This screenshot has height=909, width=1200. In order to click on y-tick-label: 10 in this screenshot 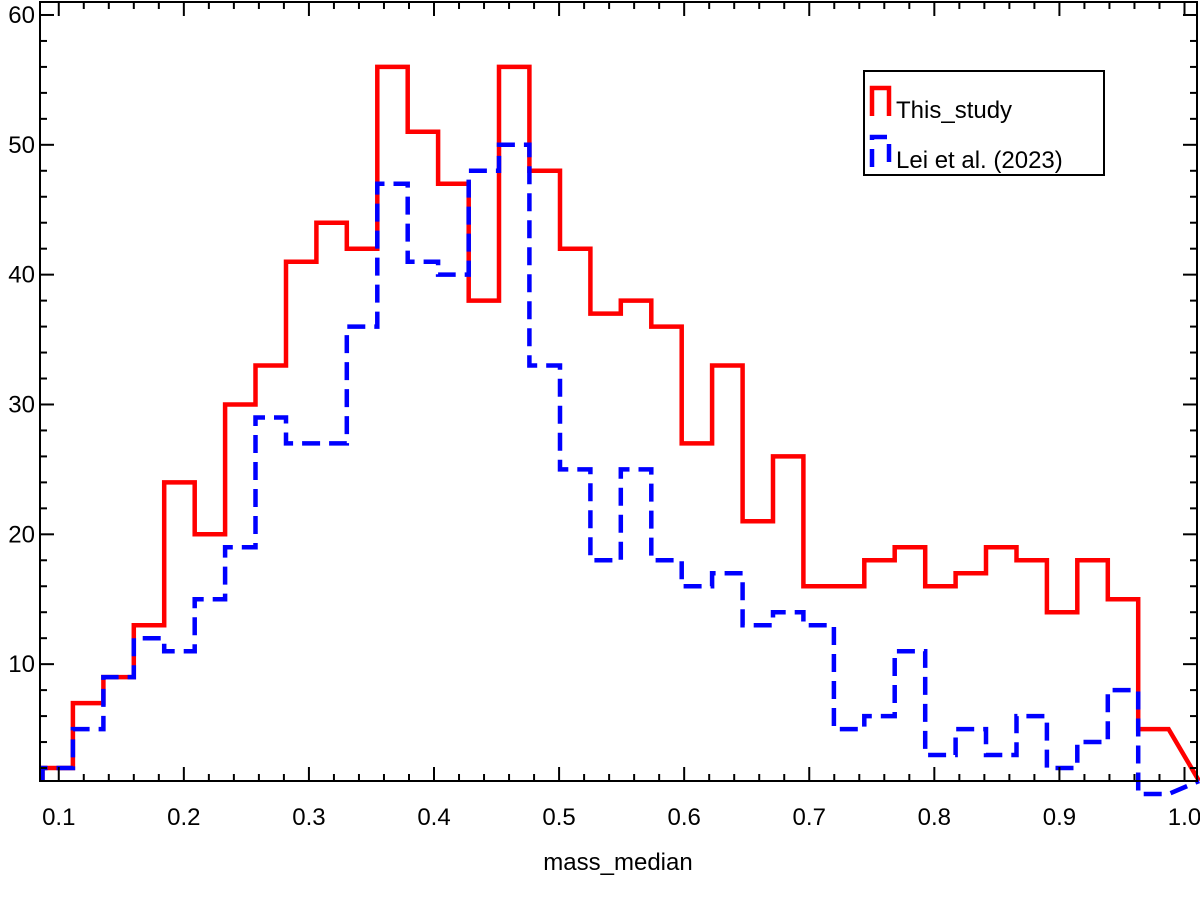, I will do `click(21, 664)`.